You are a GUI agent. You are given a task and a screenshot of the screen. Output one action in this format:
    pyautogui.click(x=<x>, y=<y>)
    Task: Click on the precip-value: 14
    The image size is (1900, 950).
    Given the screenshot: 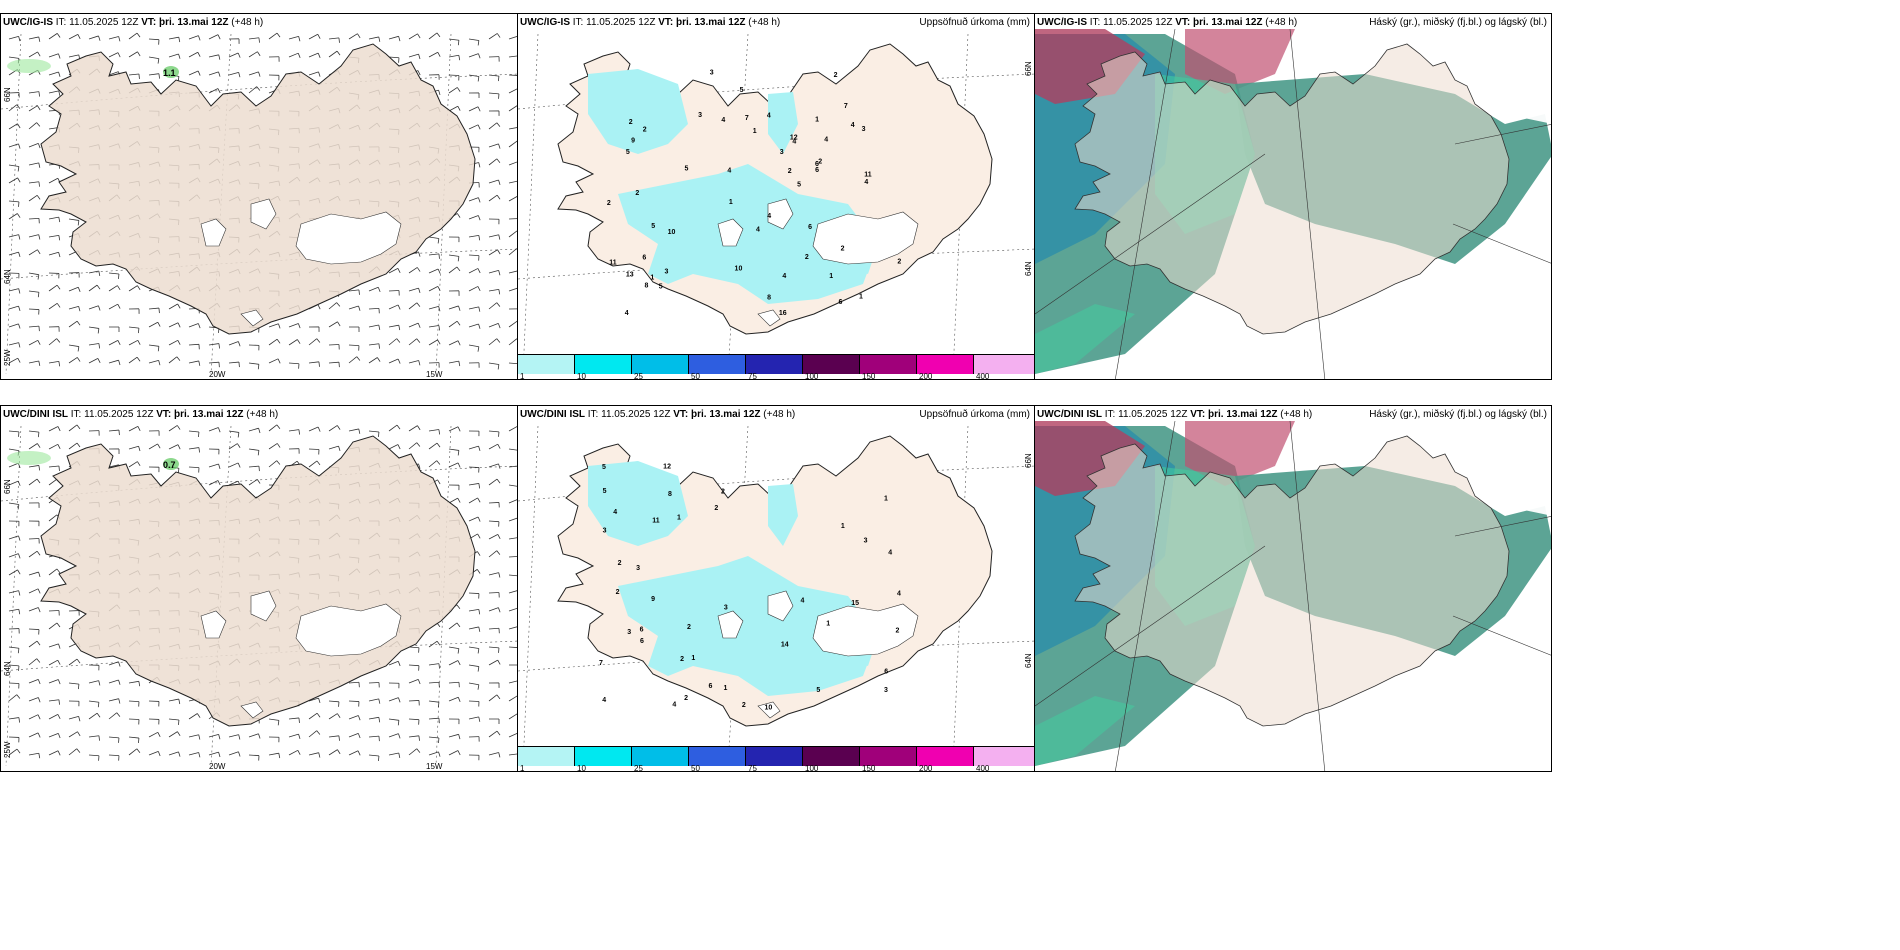 What is the action you would take?
    pyautogui.click(x=785, y=645)
    